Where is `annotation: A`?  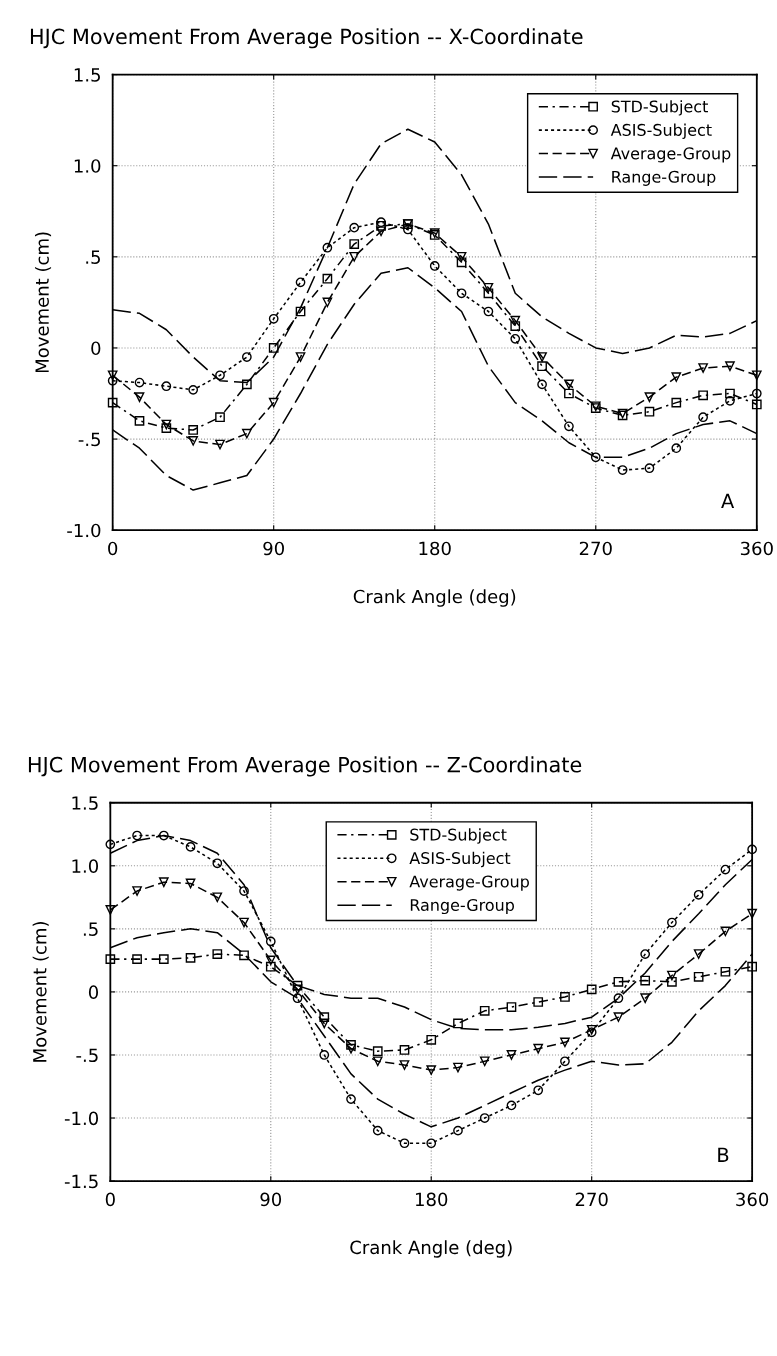 annotation: A is located at coordinates (728, 500).